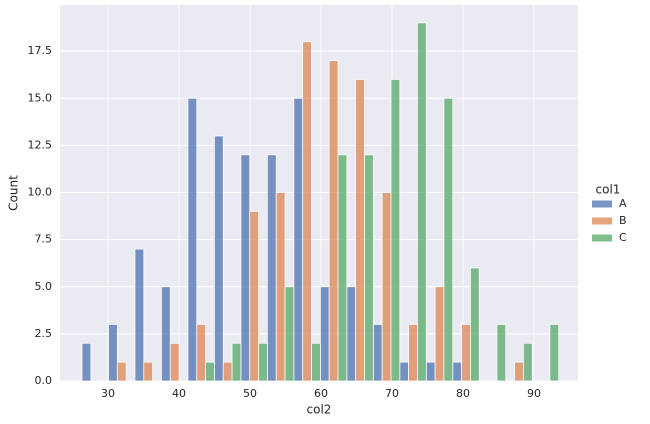  I want to click on x-tick-label: 70, so click(392, 393).